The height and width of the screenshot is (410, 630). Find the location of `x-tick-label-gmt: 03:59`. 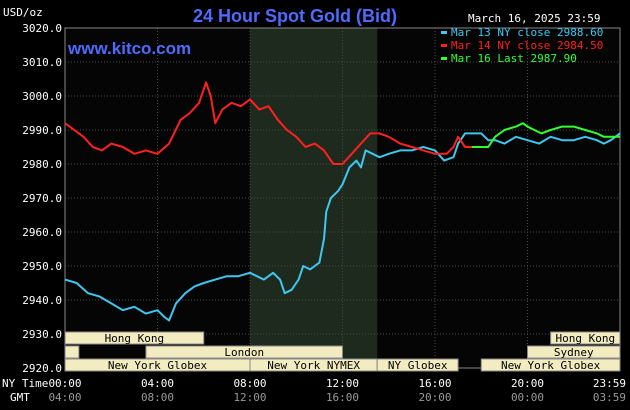

x-tick-label-gmt: 03:59 is located at coordinates (609, 397).